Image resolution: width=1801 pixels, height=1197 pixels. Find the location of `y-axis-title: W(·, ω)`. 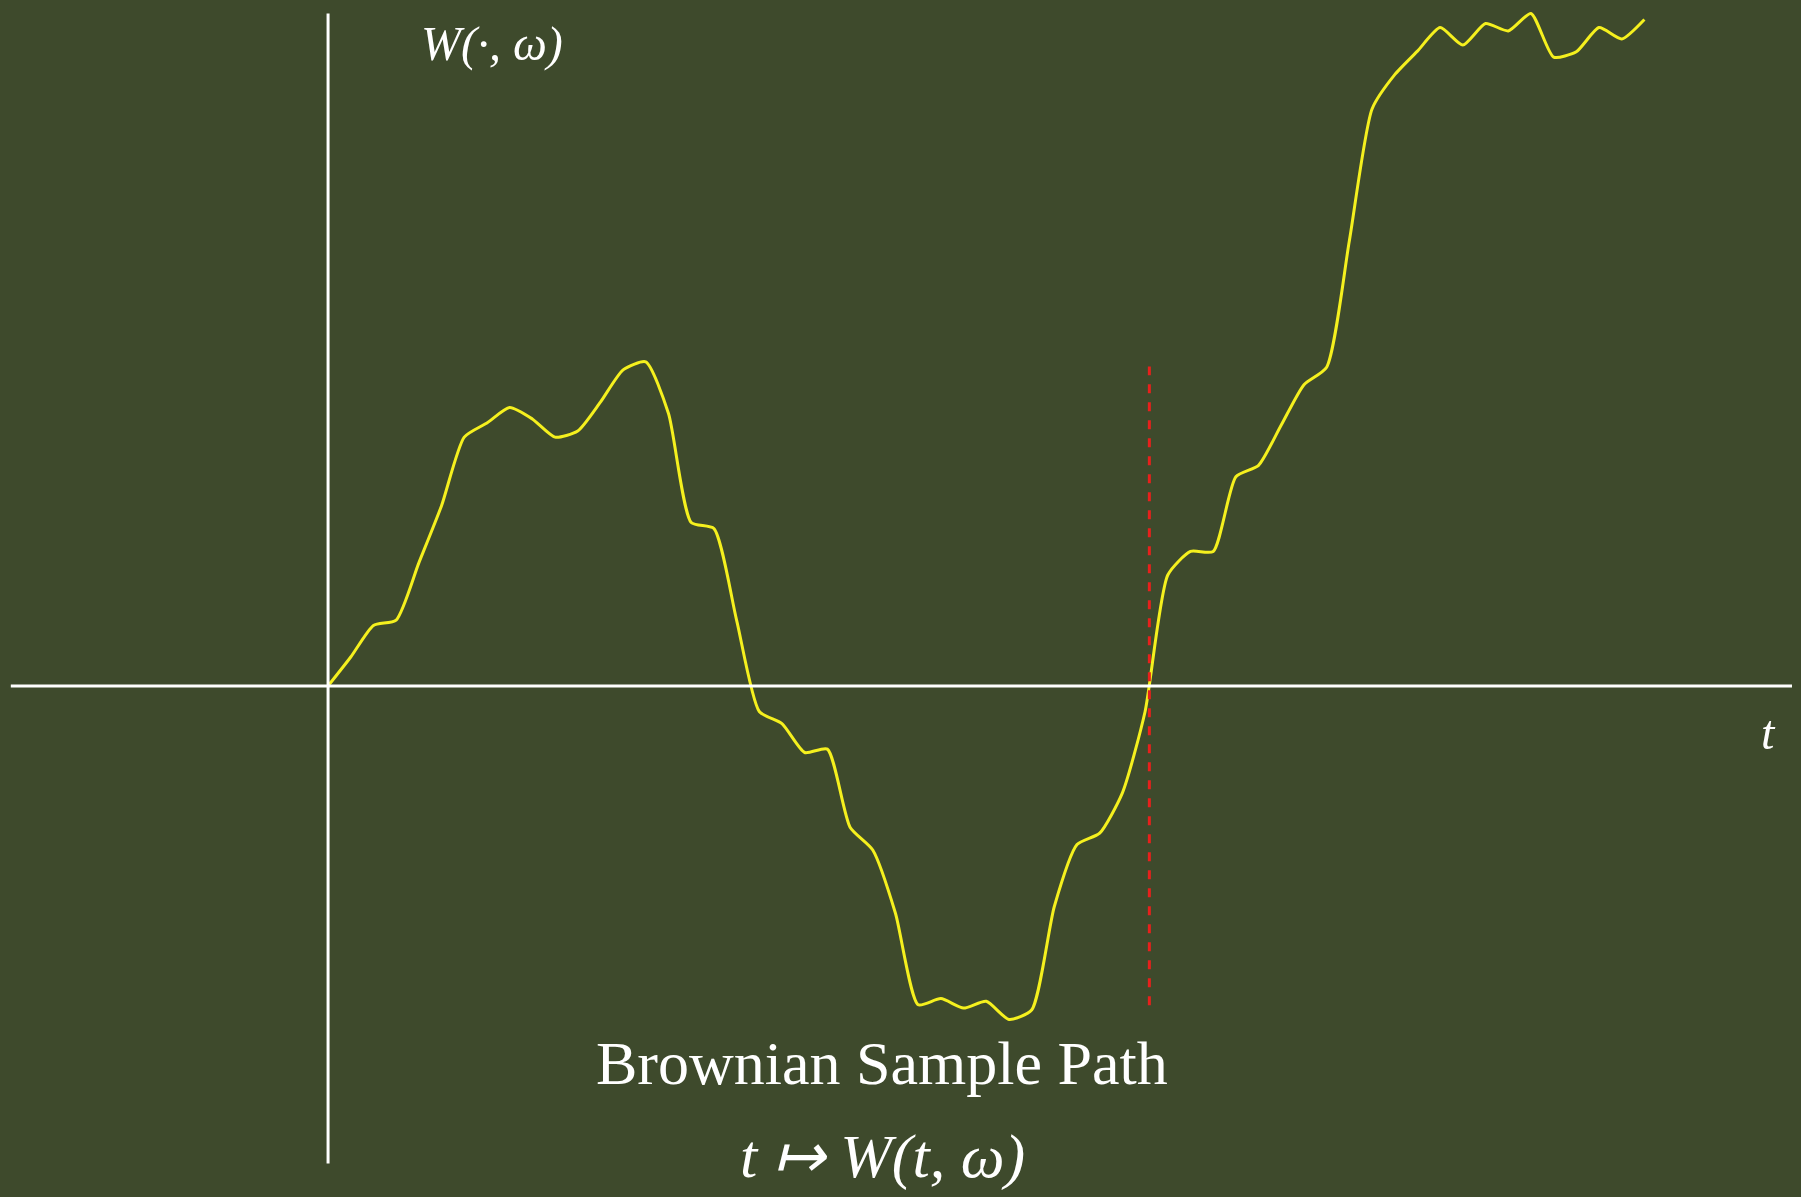

y-axis-title: W(·, ω) is located at coordinates (492, 44).